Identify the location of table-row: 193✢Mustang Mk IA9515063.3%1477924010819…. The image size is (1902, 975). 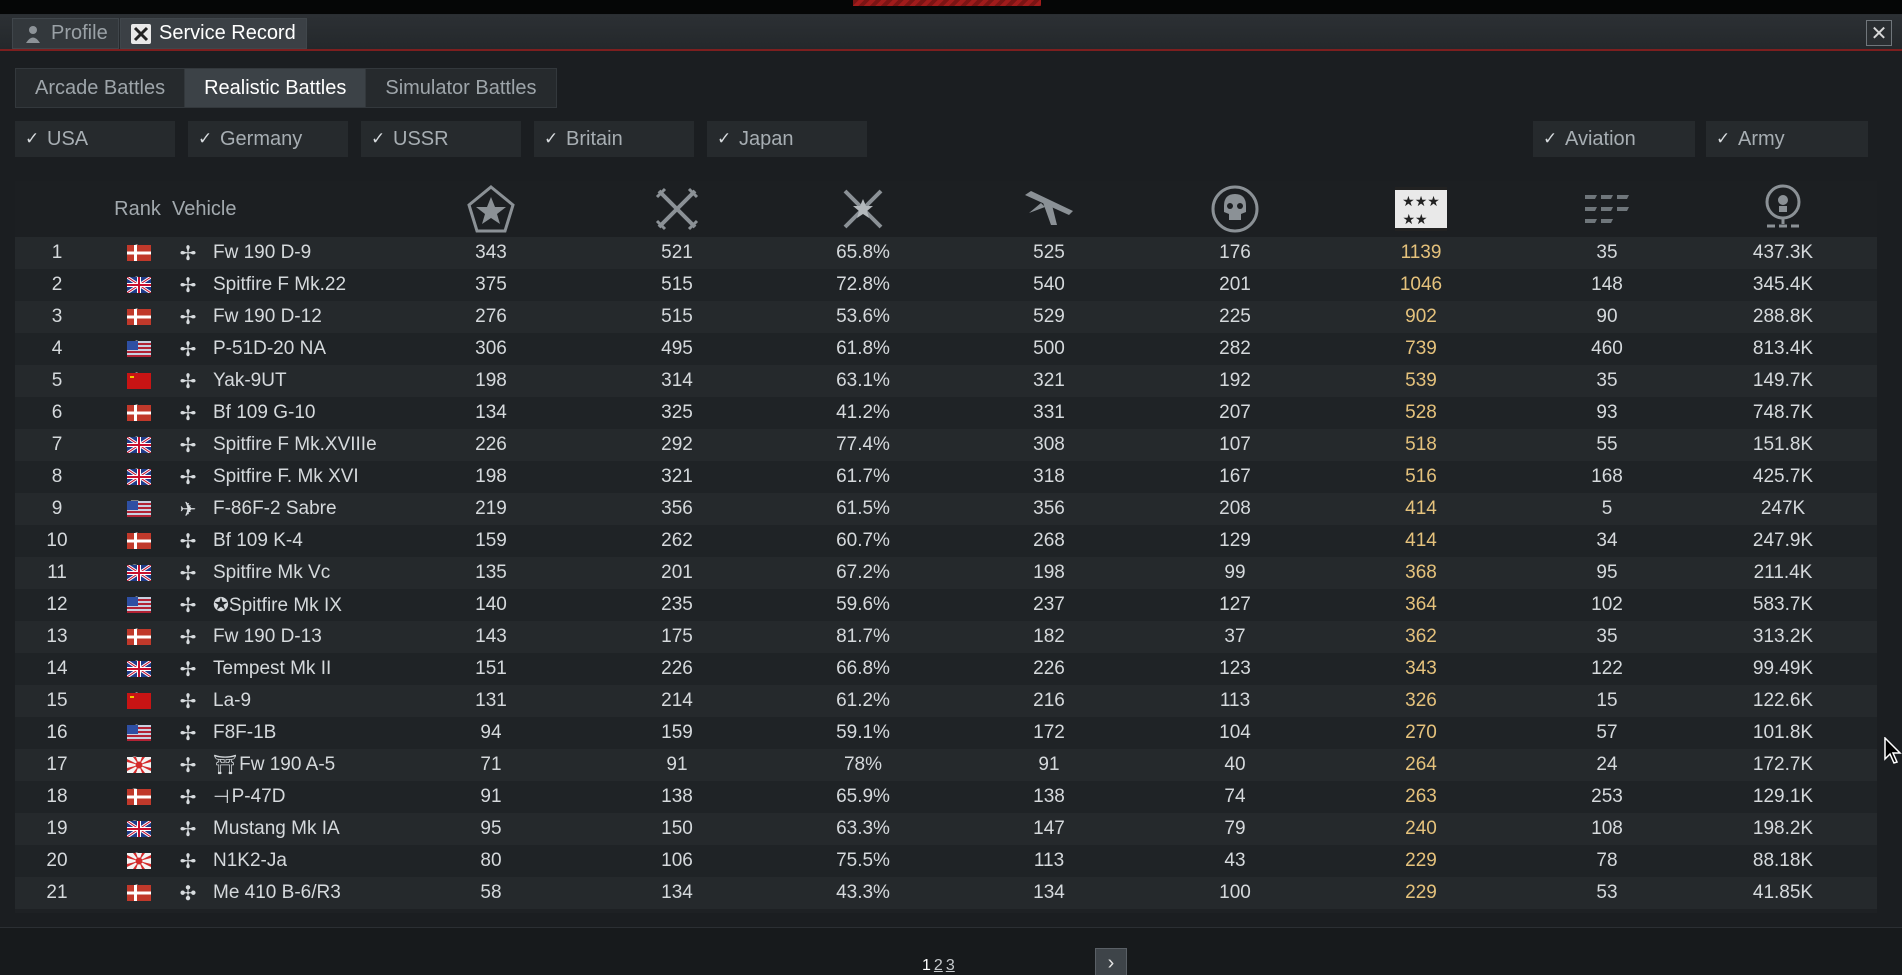
(946, 829).